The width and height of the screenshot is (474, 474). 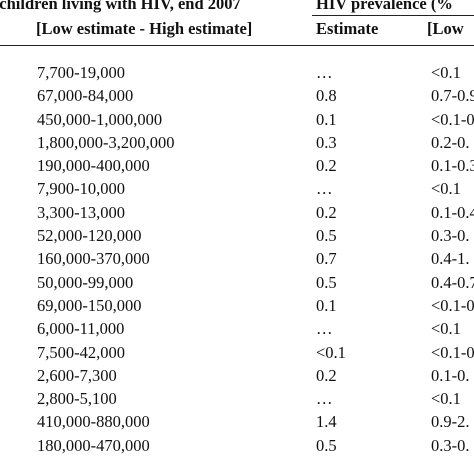 What do you see at coordinates (347, 28) in the screenshot?
I see `column-subtitle-estimate: Estimate` at bounding box center [347, 28].